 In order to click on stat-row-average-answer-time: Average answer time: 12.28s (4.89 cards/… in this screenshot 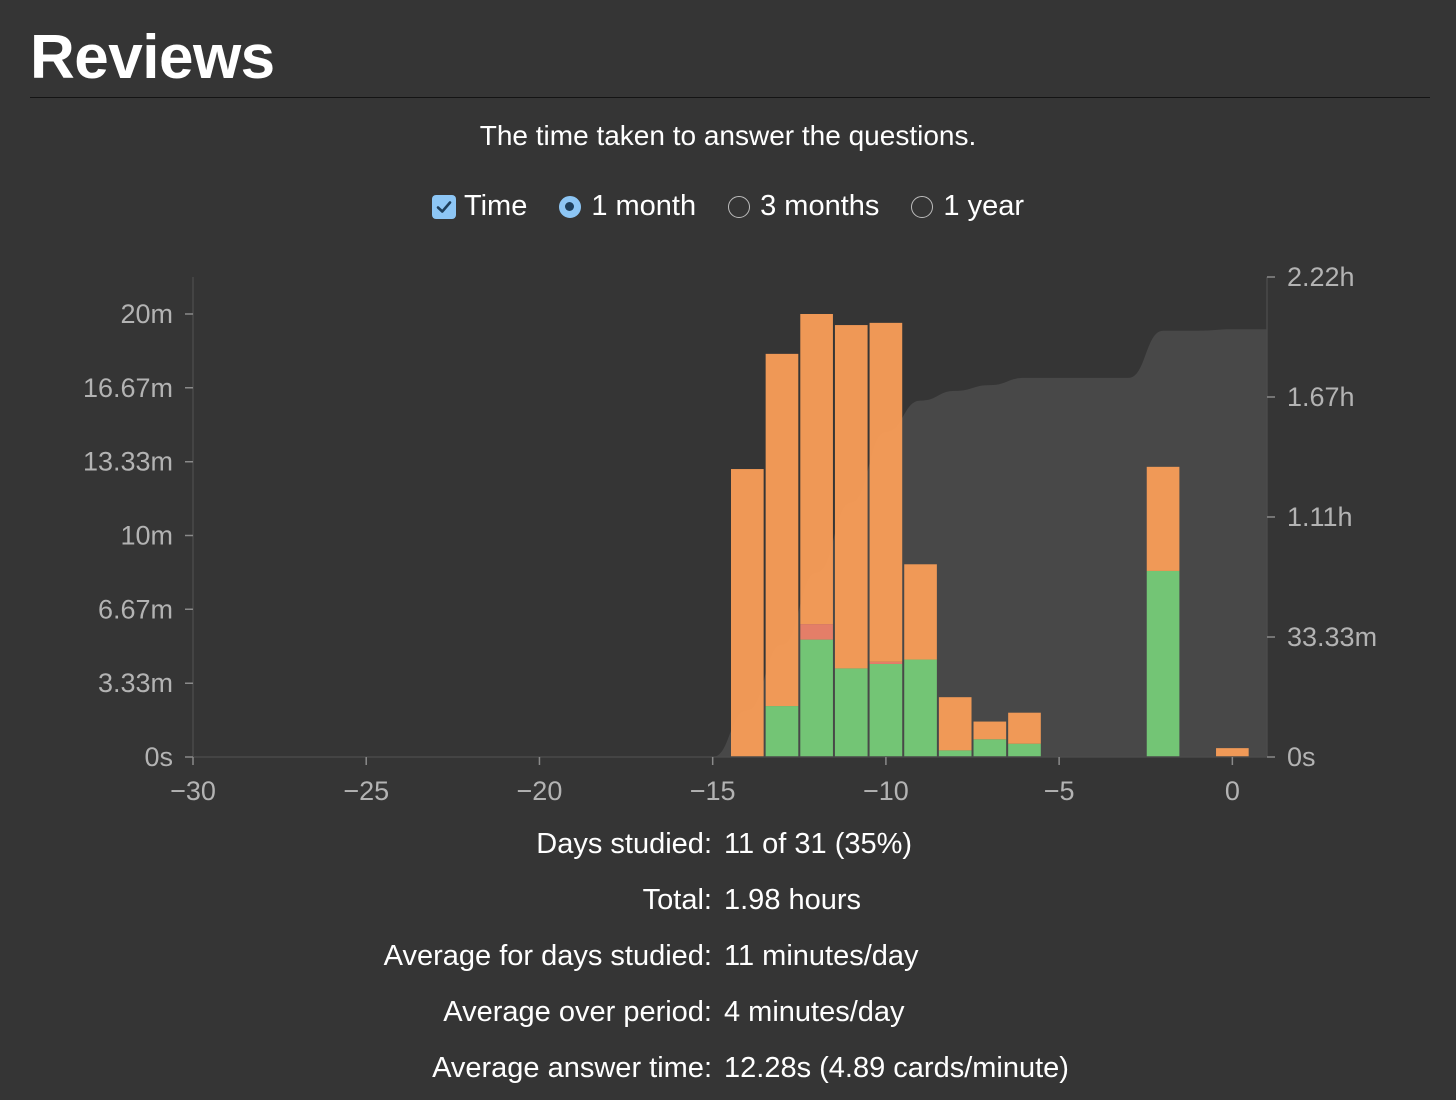, I will do `click(728, 1072)`.